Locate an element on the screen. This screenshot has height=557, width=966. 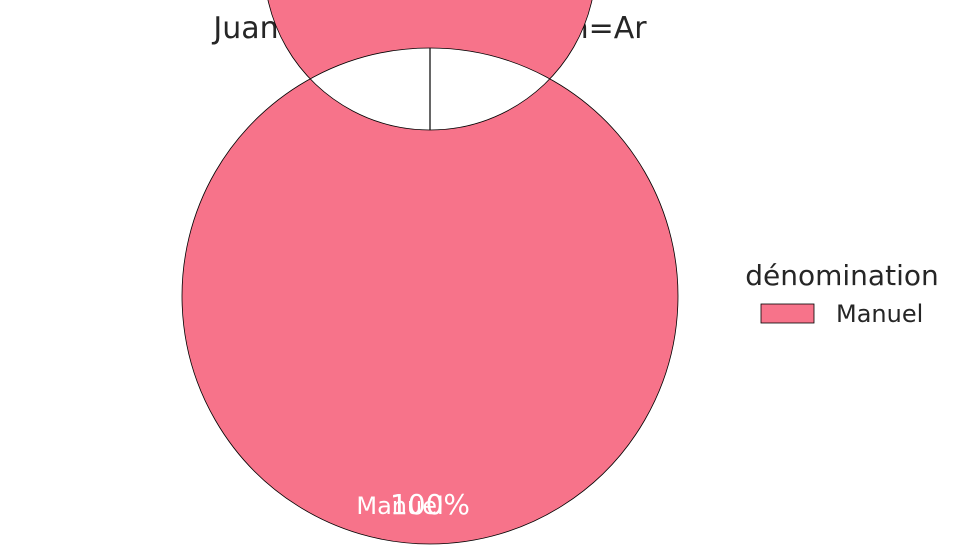
slice-percent-label: 100% is located at coordinates (430, 504).